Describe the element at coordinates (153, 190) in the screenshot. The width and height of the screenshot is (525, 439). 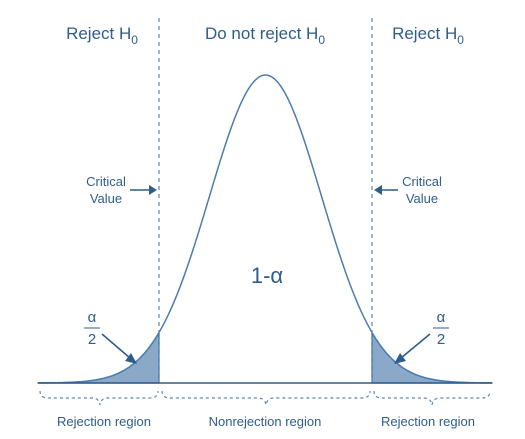
I see `critical-left-arrowhead` at that location.